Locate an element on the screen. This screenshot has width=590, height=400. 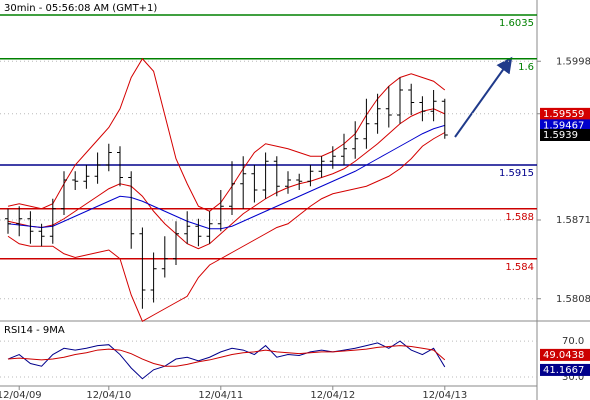
y-tick-label: 70.0 is located at coordinates (573, 341).